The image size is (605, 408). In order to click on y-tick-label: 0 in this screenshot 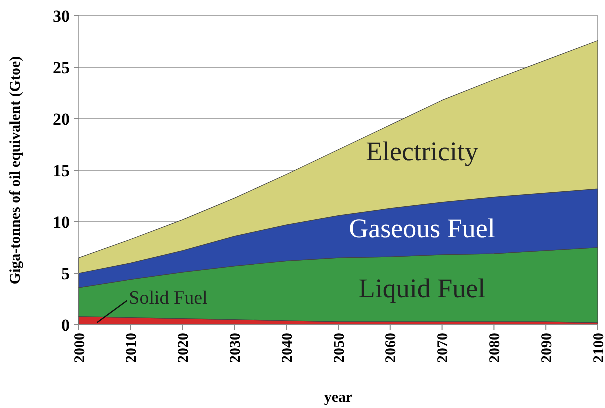, I will do `click(66, 325)`.